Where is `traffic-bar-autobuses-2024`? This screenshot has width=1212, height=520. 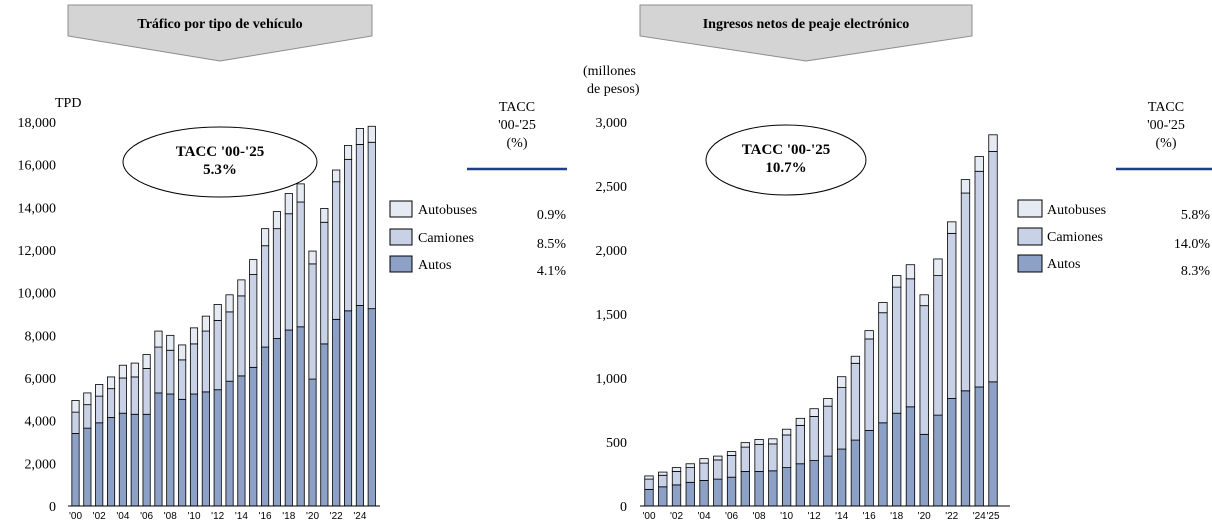
traffic-bar-autobuses-2024 is located at coordinates (359, 136).